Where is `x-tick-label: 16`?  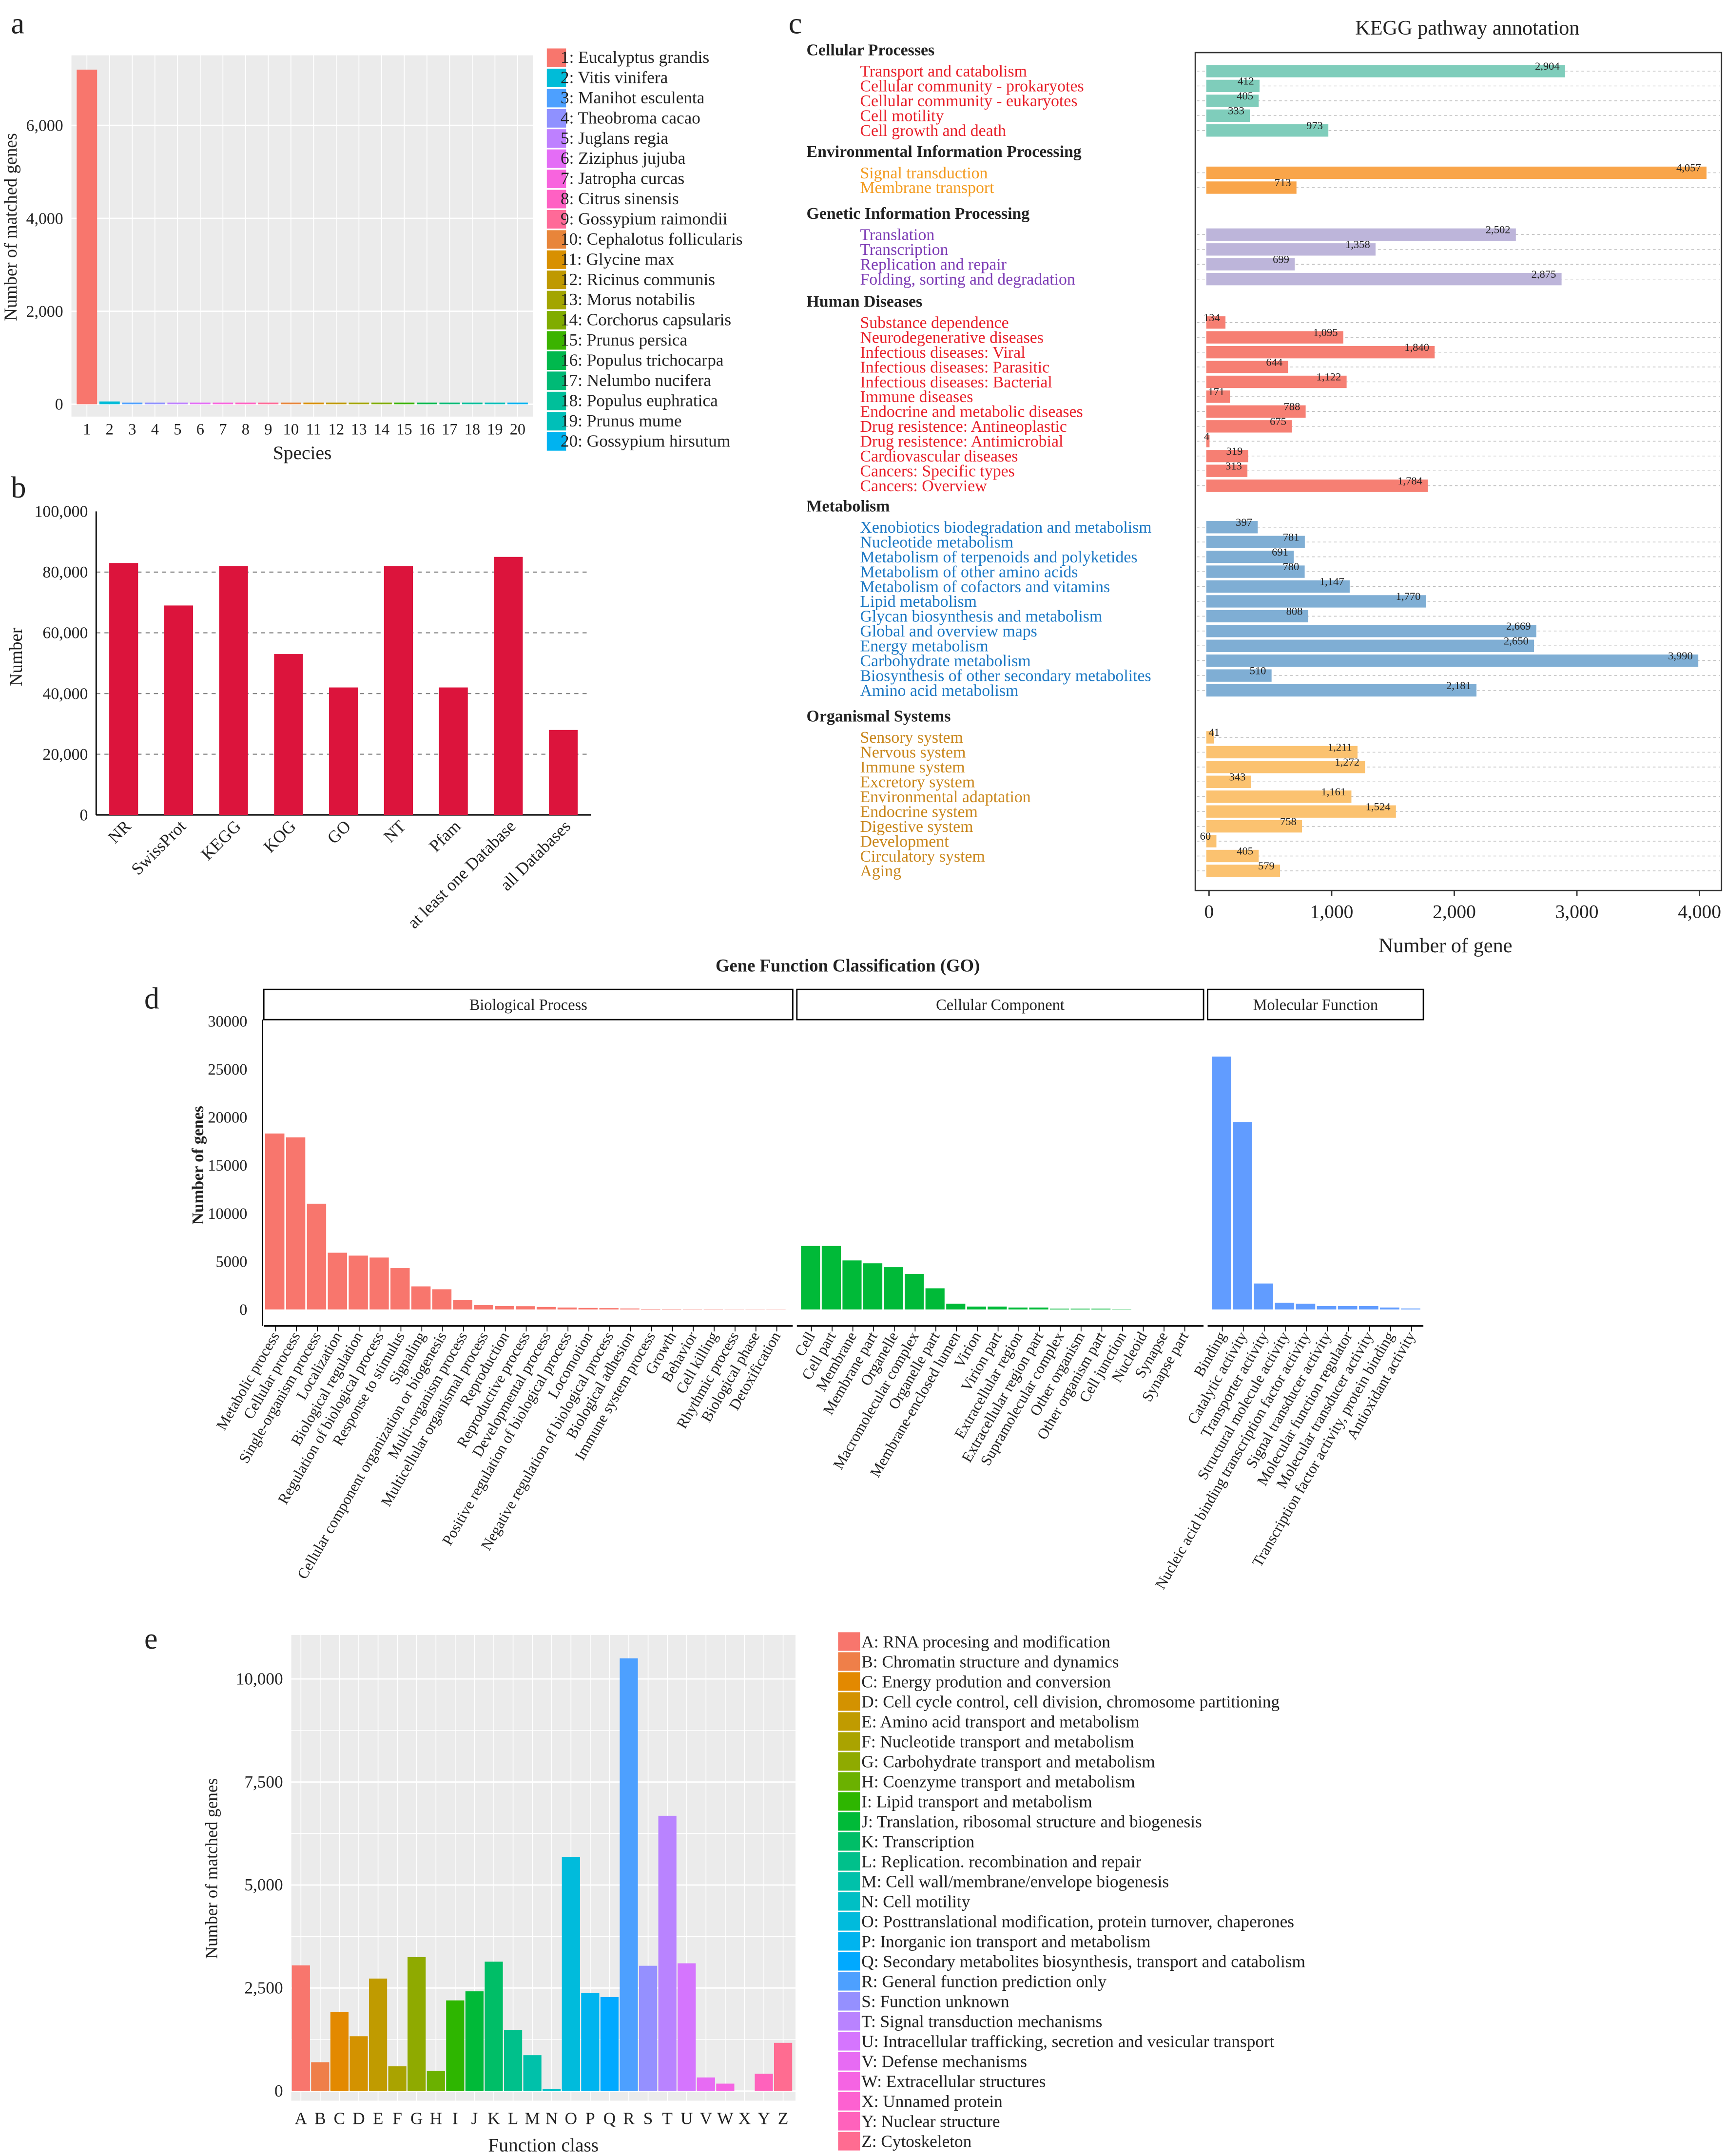
x-tick-label: 16 is located at coordinates (427, 429).